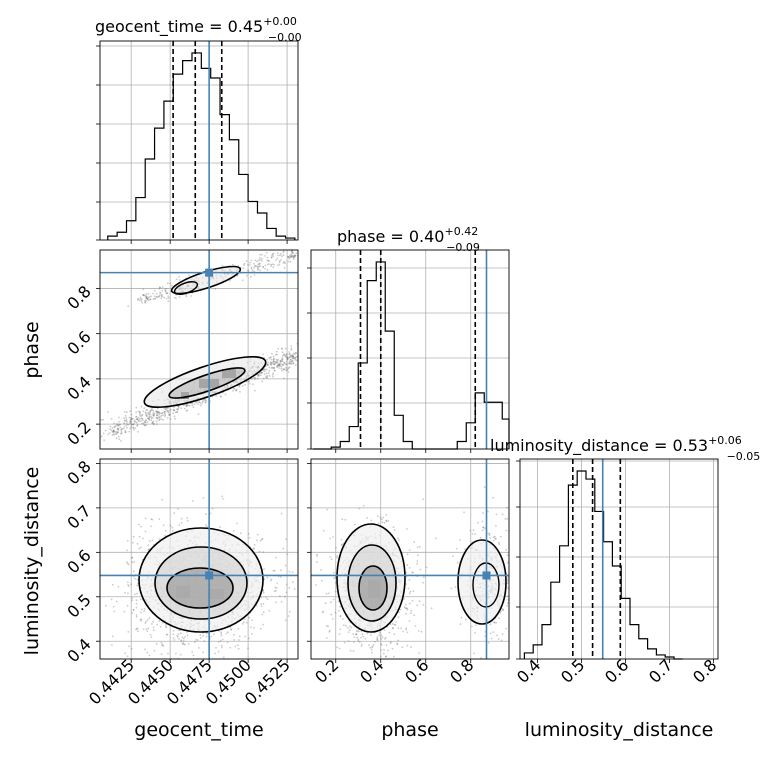  Describe the element at coordinates (410, 349) in the screenshot. I see `phase-hist-frame` at that location.